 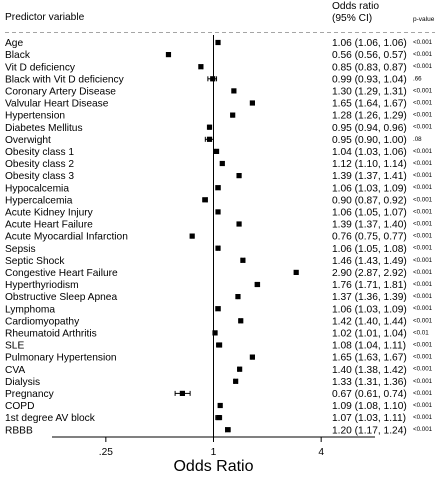 I want to click on x-axis-label: Odds Ratio, so click(x=213, y=466).